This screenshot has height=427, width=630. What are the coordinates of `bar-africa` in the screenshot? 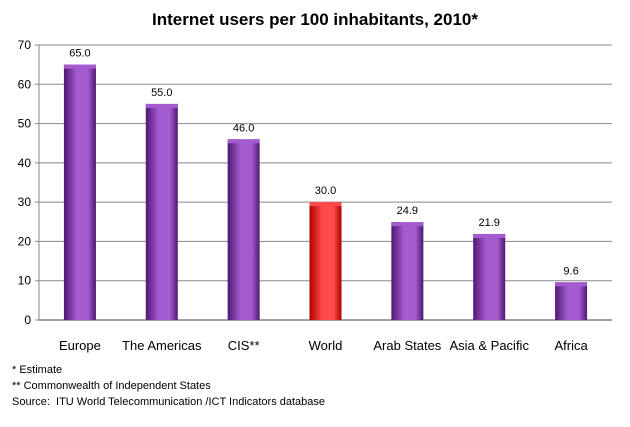 It's located at (571, 301).